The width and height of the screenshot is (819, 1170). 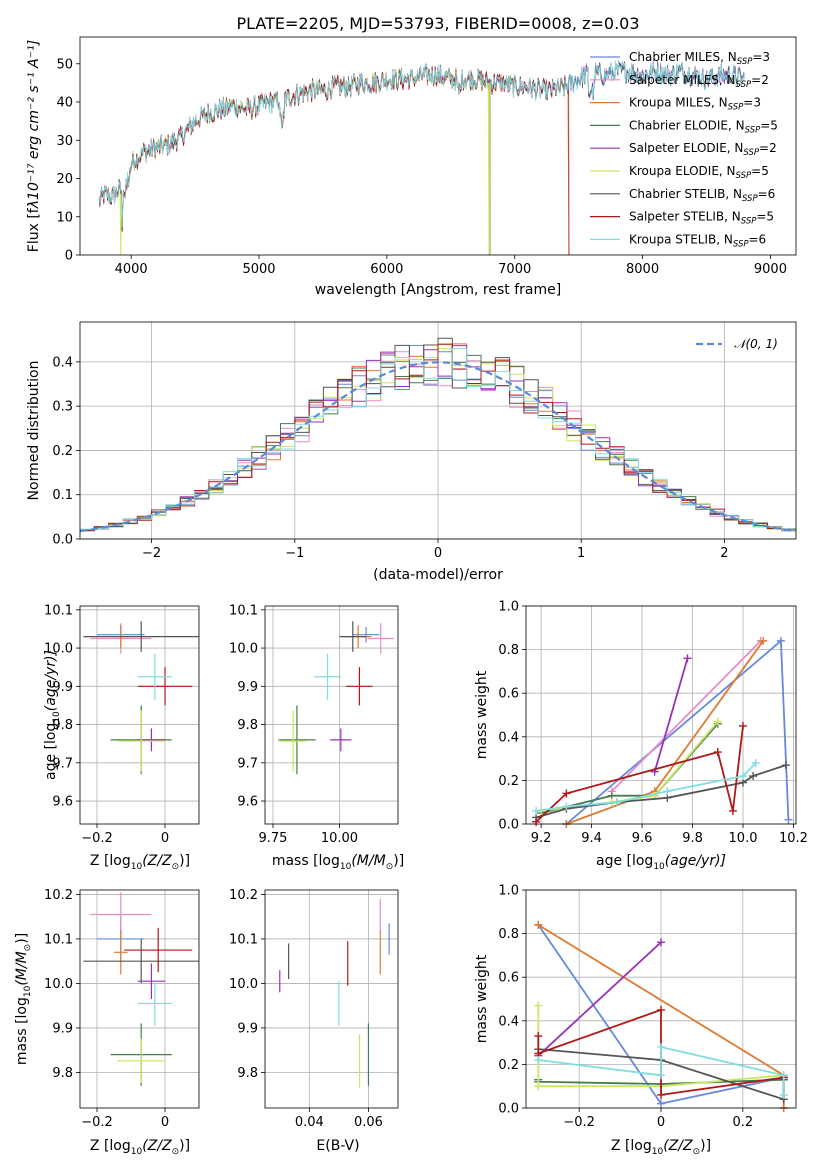 What do you see at coordinates (703, 149) in the screenshot?
I see `legend-label: Salpeter ELODIE, NSSP=2` at bounding box center [703, 149].